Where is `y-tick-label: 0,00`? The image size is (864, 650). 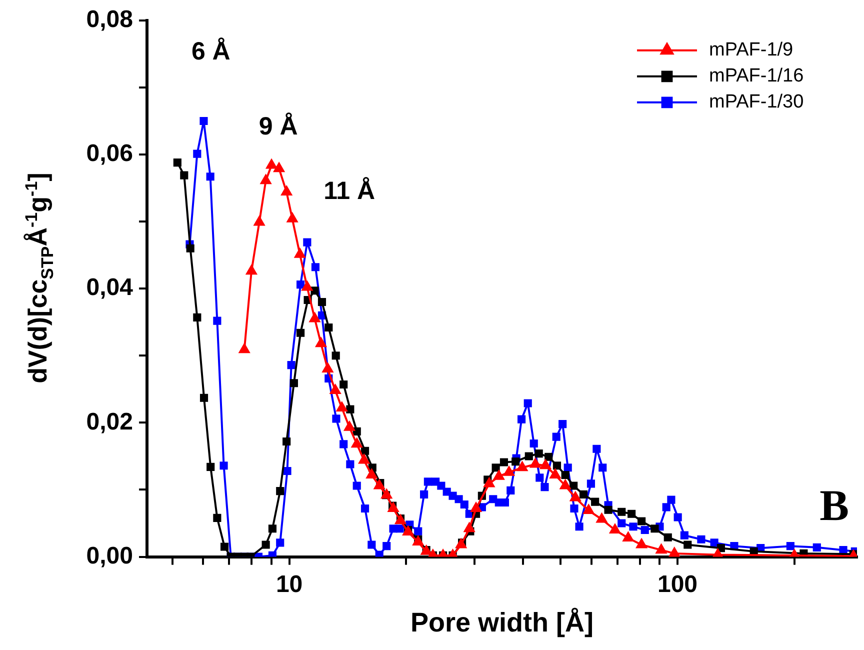
y-tick-label: 0,00 is located at coordinates (109, 556).